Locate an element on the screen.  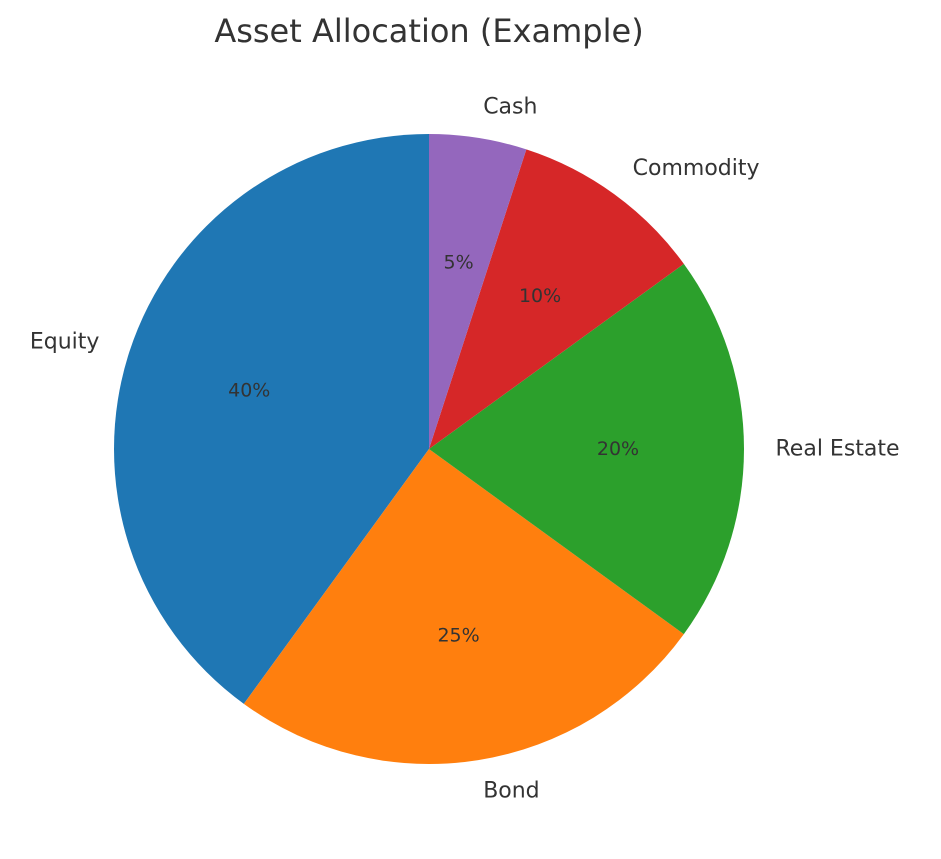
pct-label-real-estate: 20% is located at coordinates (618, 449).